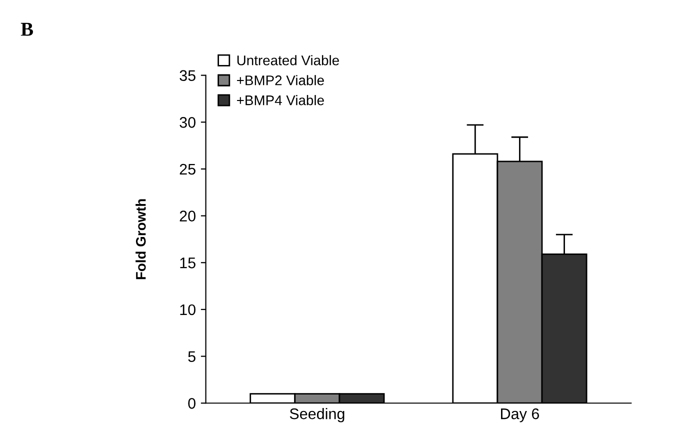 This screenshot has width=686, height=443. I want to click on x-tick-label: Seeding, so click(317, 415).